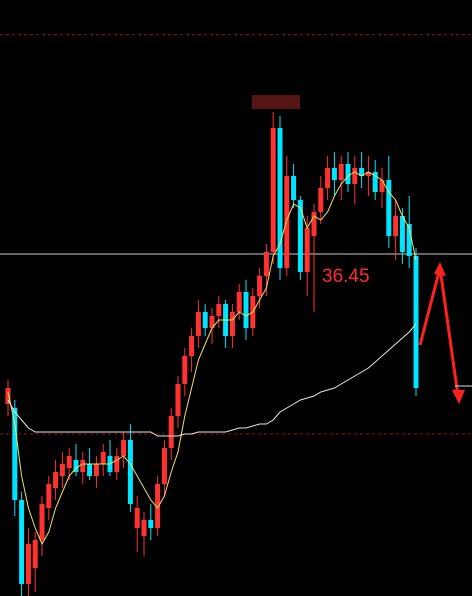 The image size is (472, 596). I want to click on arrow-down, so click(449, 332).